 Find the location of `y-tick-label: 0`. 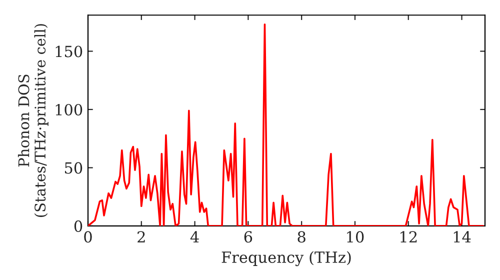

y-tick-label: 0 is located at coordinates (78, 226).